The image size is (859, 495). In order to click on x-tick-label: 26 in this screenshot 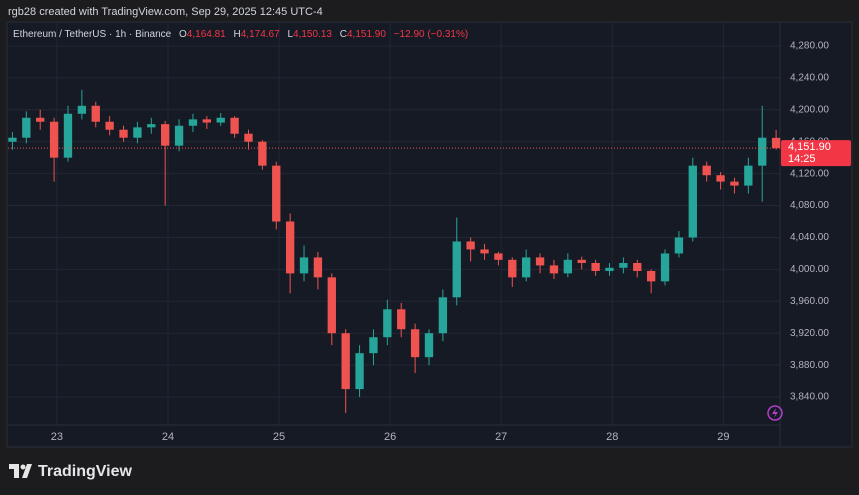, I will do `click(390, 437)`.